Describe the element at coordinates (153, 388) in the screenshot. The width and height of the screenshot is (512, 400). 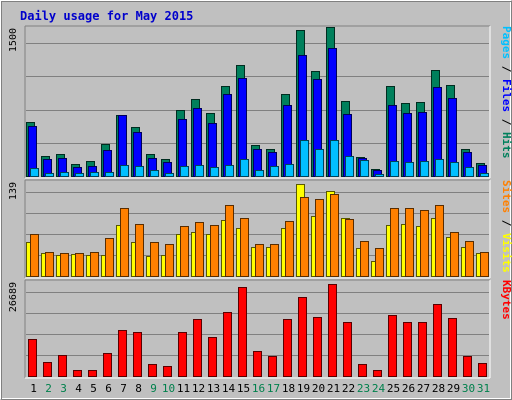
I see `day-label-9: 9` at that location.